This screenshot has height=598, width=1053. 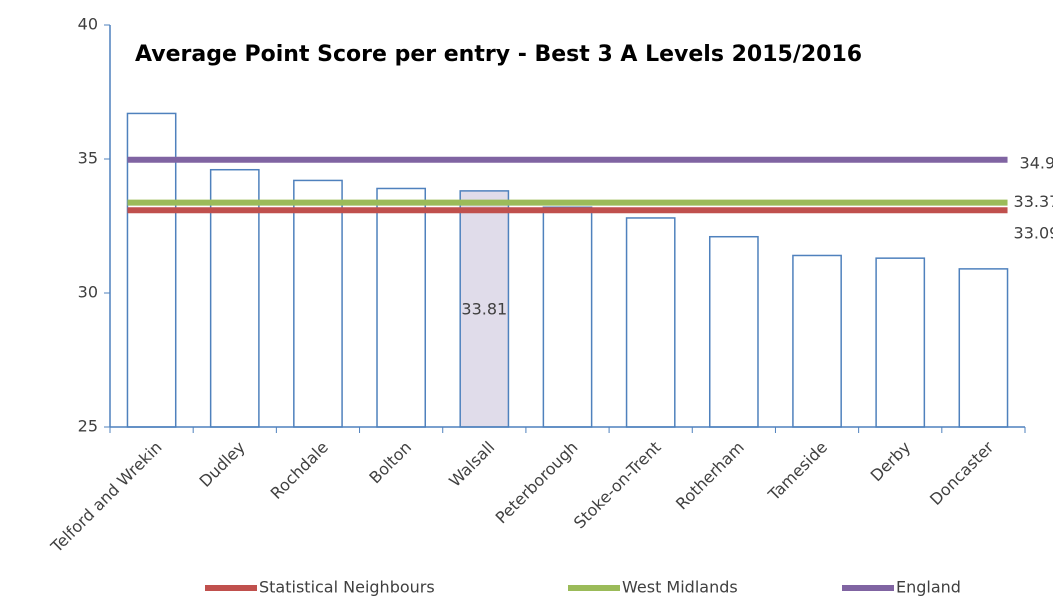 What do you see at coordinates (962, 473) in the screenshot?
I see `x-tick-label: Doncaster` at bounding box center [962, 473].